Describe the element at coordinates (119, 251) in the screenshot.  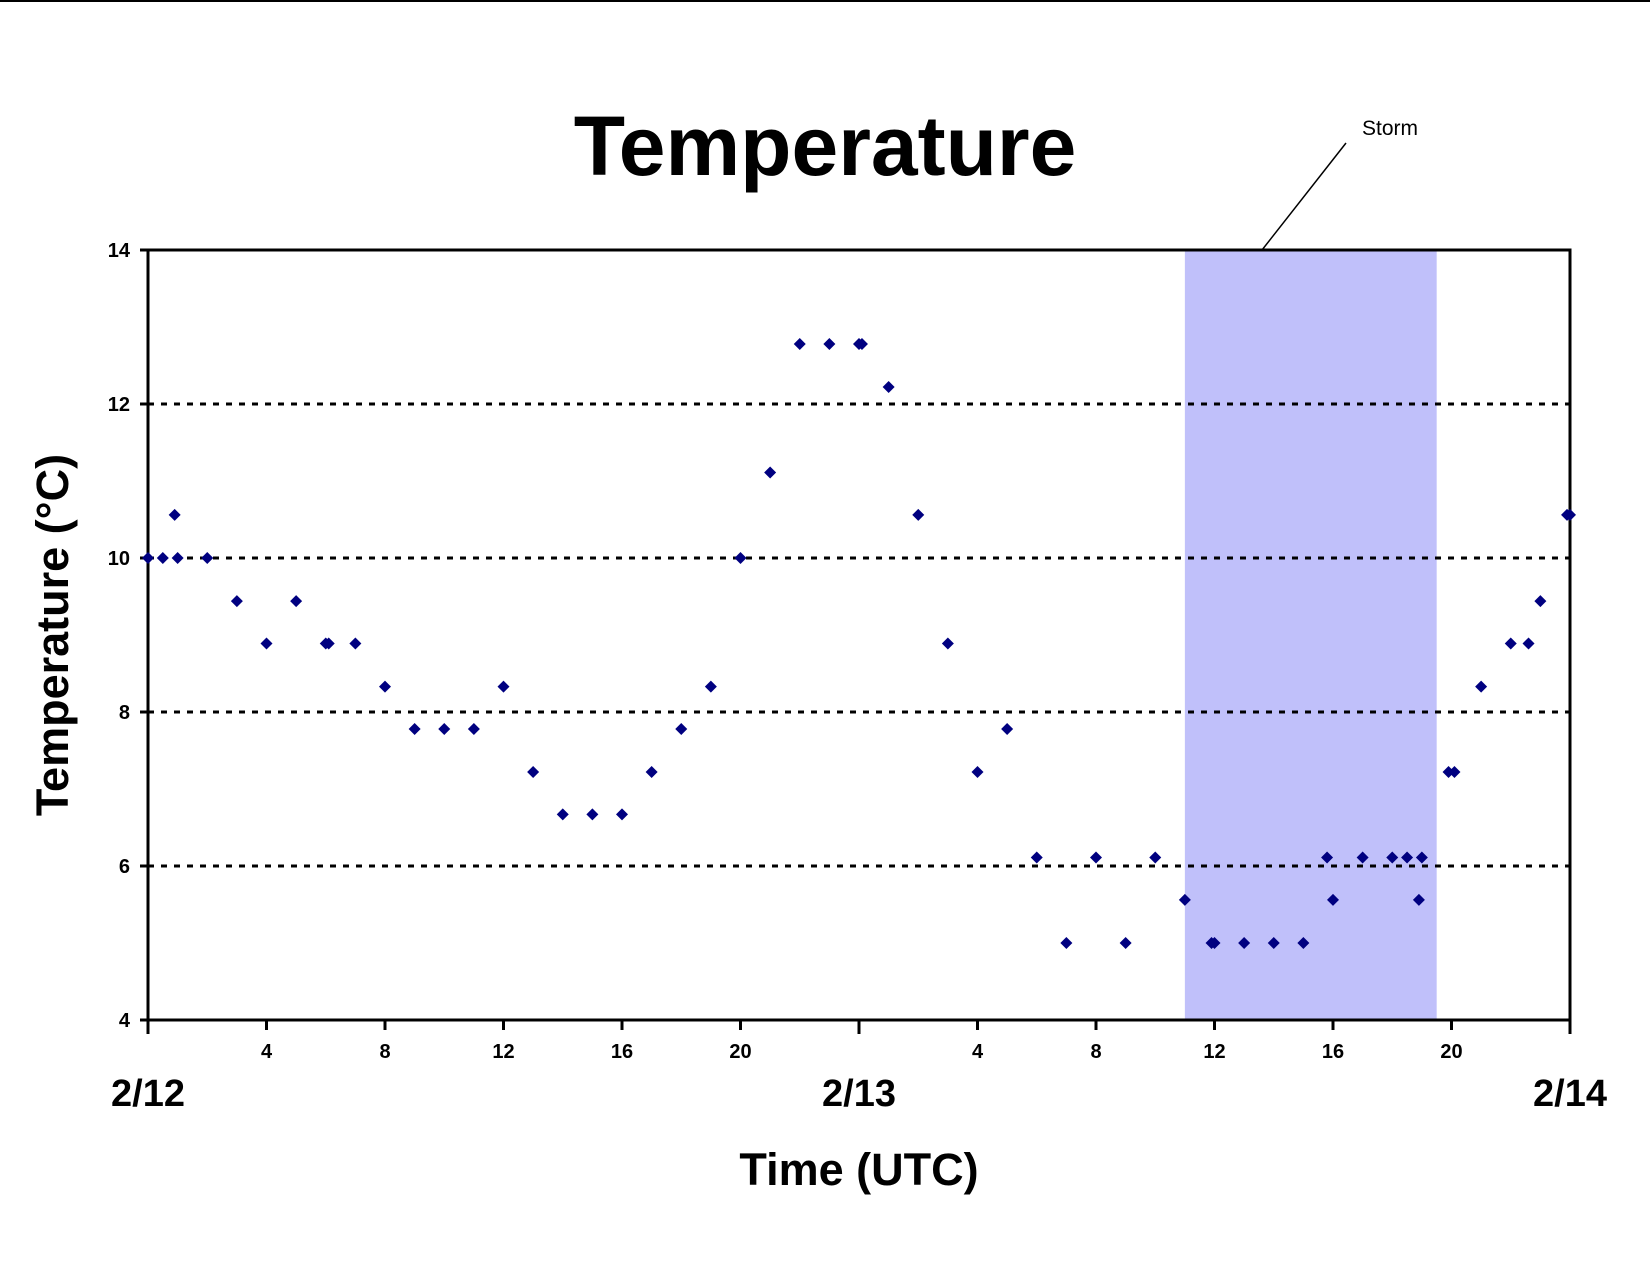
I see `y-tick-label: 14` at that location.